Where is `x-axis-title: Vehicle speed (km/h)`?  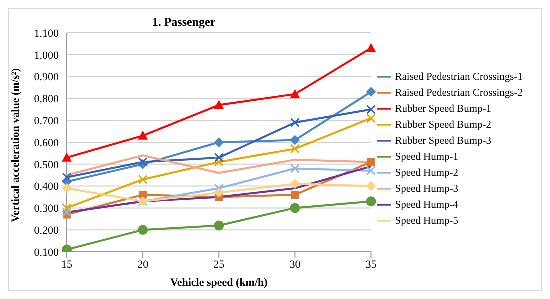
x-axis-title: Vehicle speed (km/h) is located at coordinates (219, 283).